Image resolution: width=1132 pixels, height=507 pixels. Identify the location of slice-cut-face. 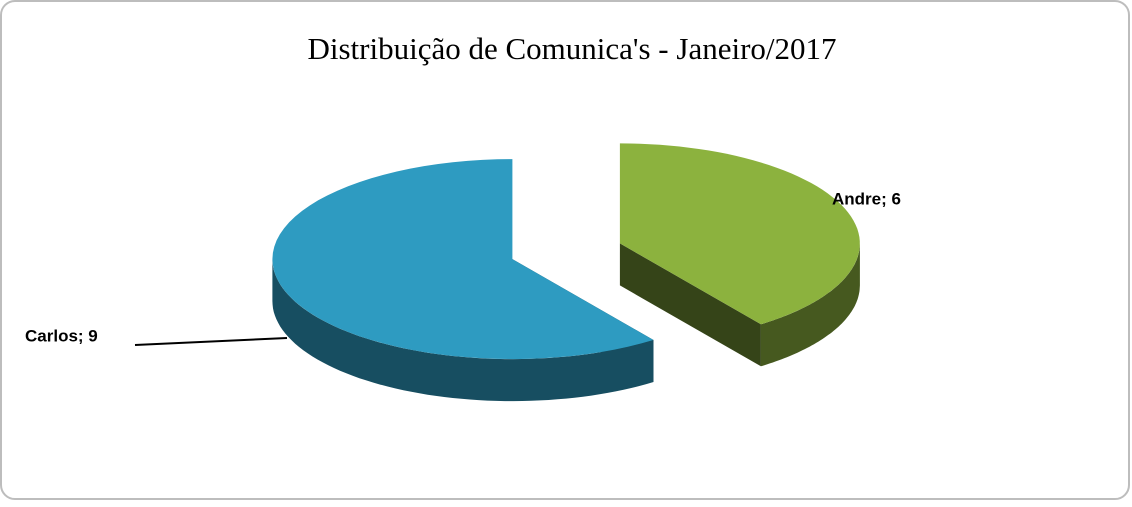
(690, 305).